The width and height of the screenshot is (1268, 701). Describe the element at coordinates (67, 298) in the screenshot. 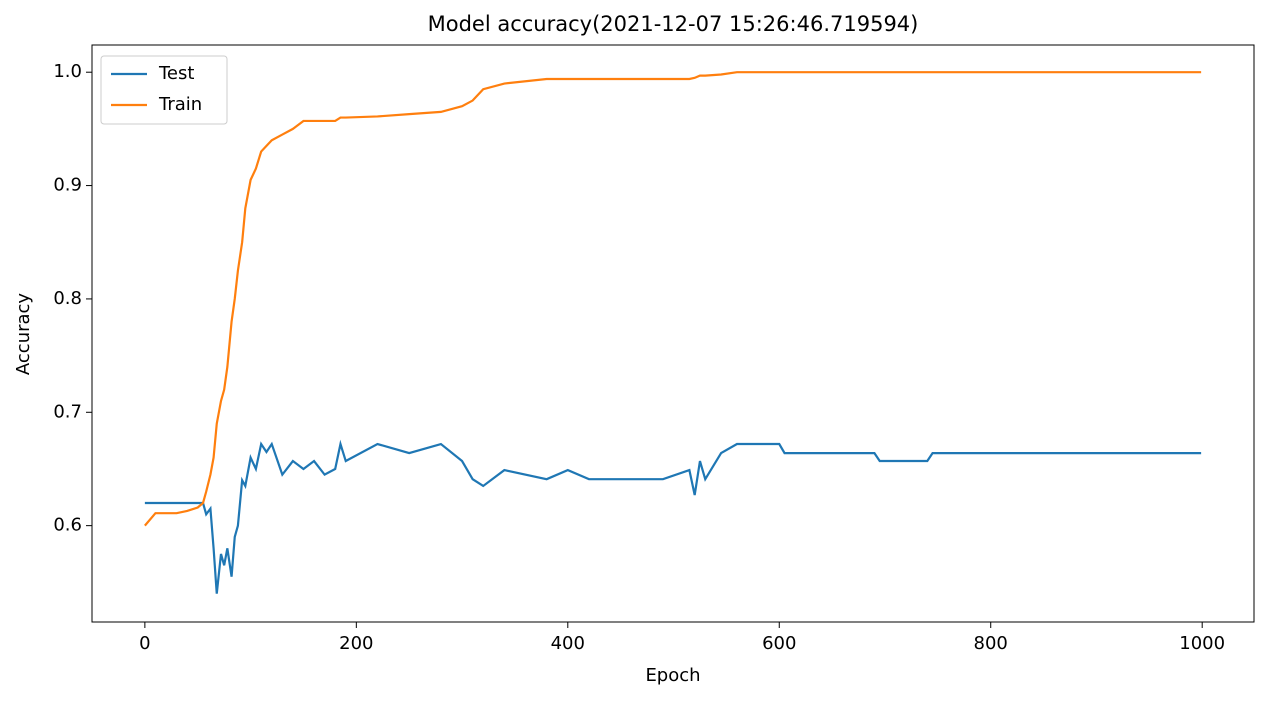

I see `y-tick-label: 0.8` at that location.